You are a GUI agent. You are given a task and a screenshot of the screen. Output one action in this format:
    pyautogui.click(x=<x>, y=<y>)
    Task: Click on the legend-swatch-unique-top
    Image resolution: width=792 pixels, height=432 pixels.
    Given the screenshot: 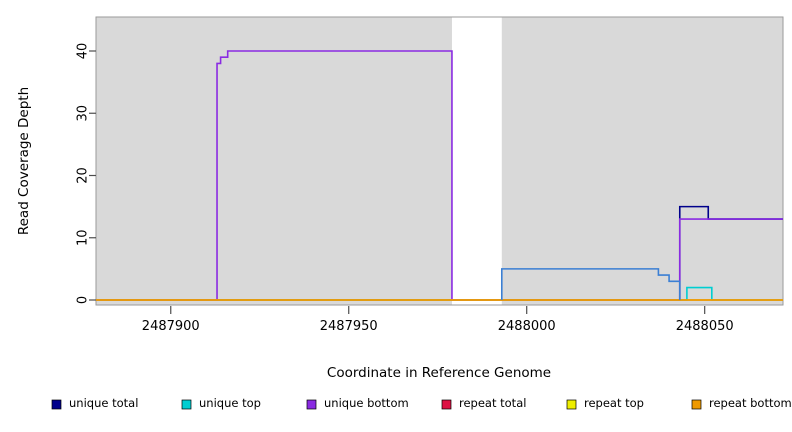 What is the action you would take?
    pyautogui.click(x=186, y=404)
    